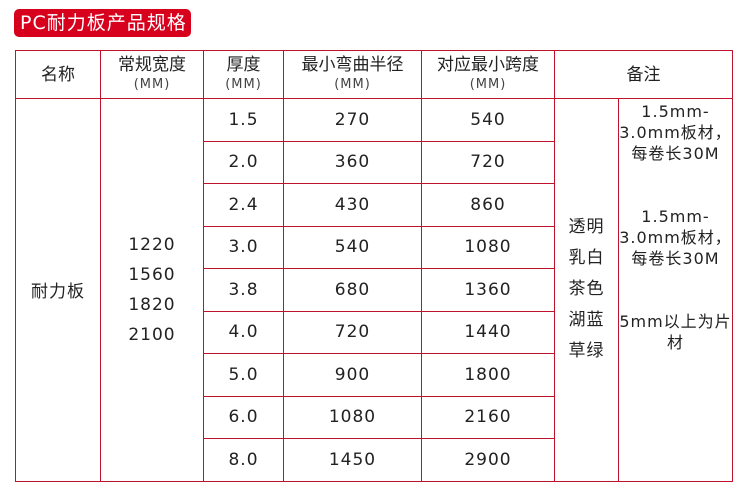 This screenshot has height=500, width=752. Describe the element at coordinates (243, 162) in the screenshot. I see `thickness-cell: 2.0` at that location.